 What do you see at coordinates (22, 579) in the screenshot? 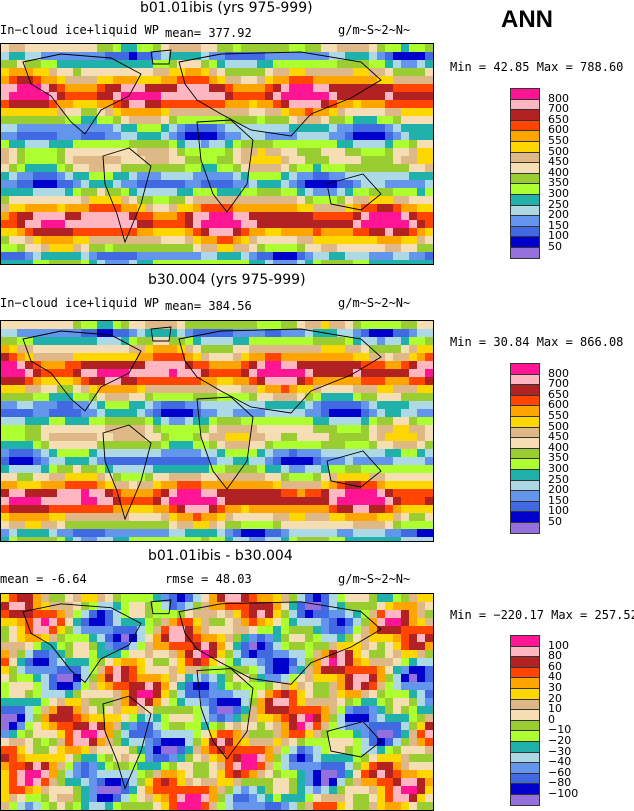
I see `panel-3-mean-text: mean =` at bounding box center [22, 579].